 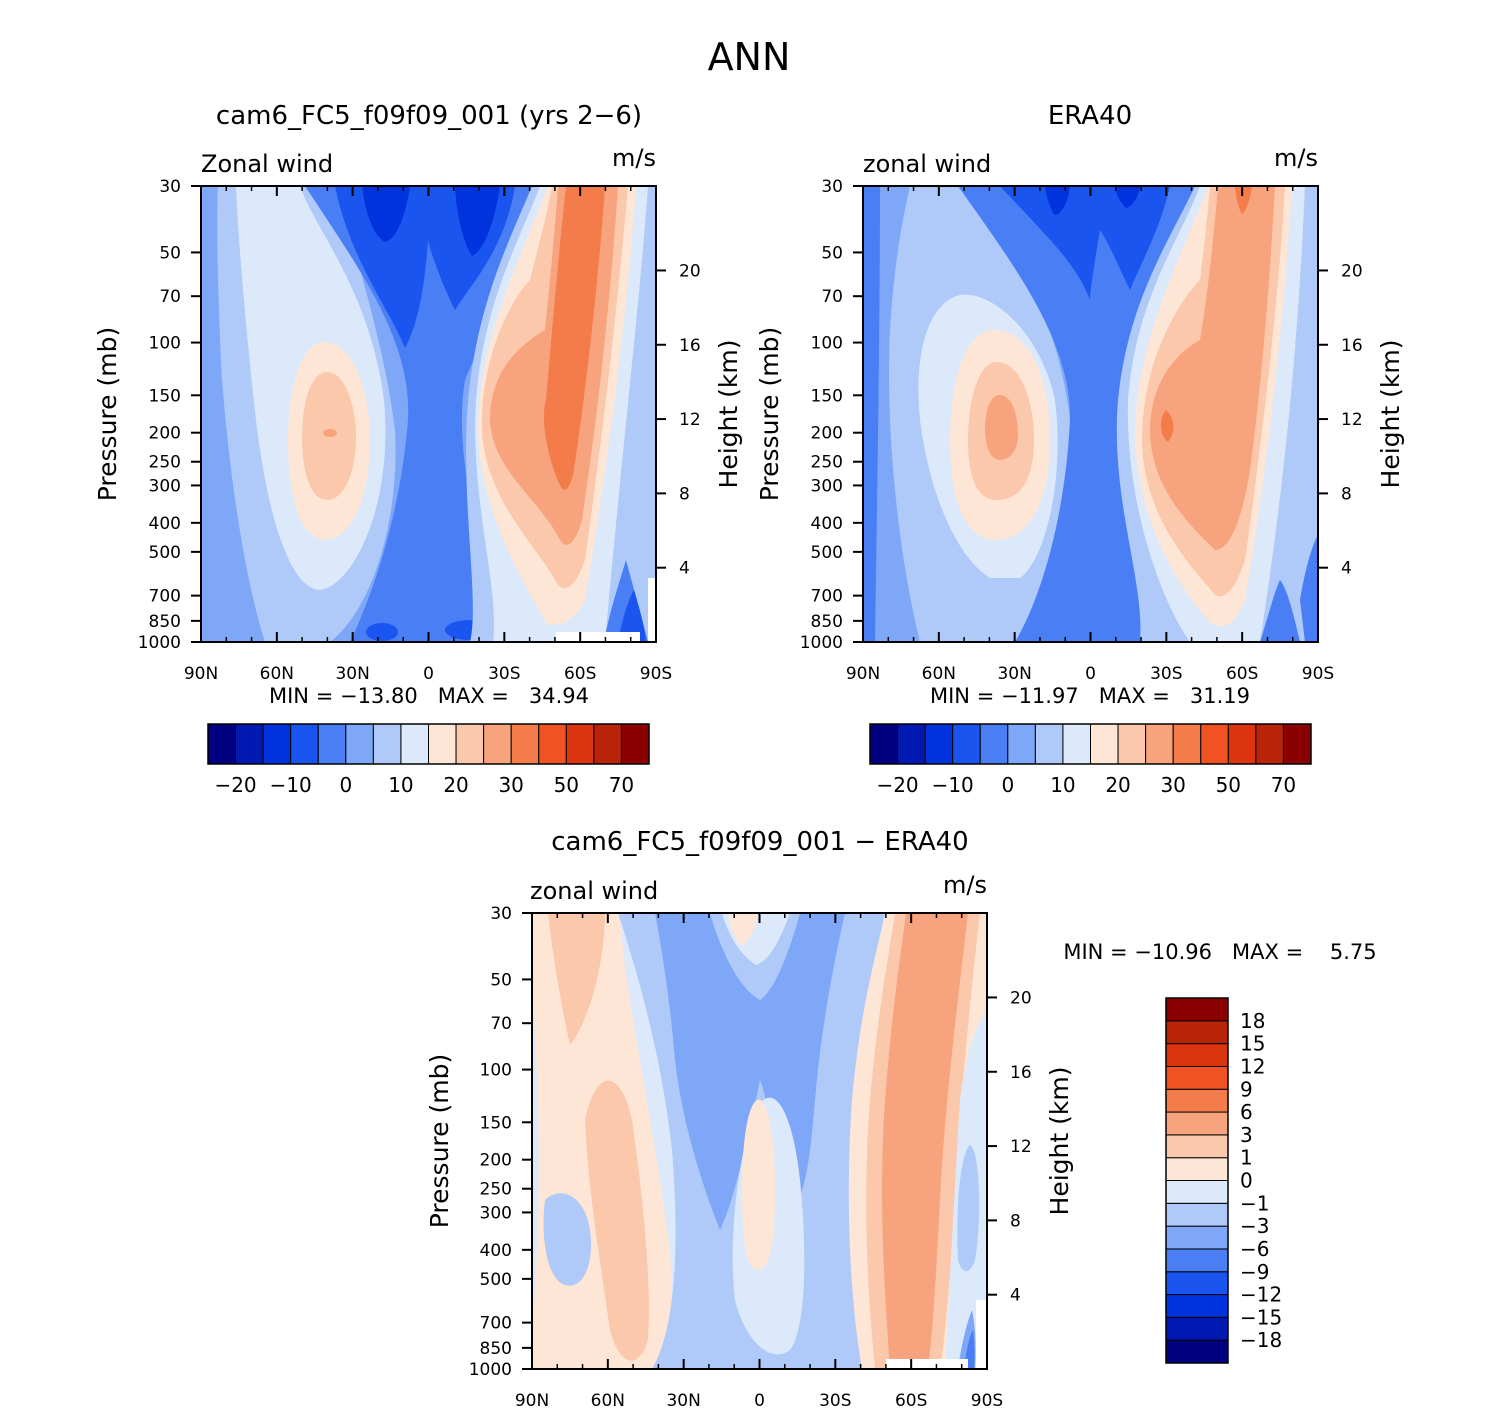 I want to click on colorbar-label: 20, so click(x=455, y=785).